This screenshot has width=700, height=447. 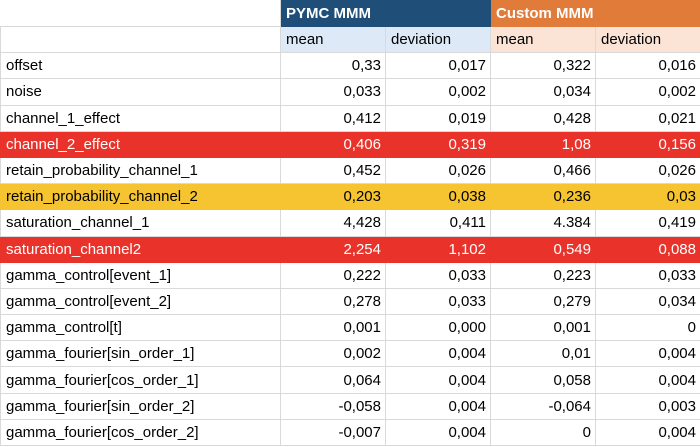 I want to click on custom-deviation-cell: 0,016, so click(x=647, y=66).